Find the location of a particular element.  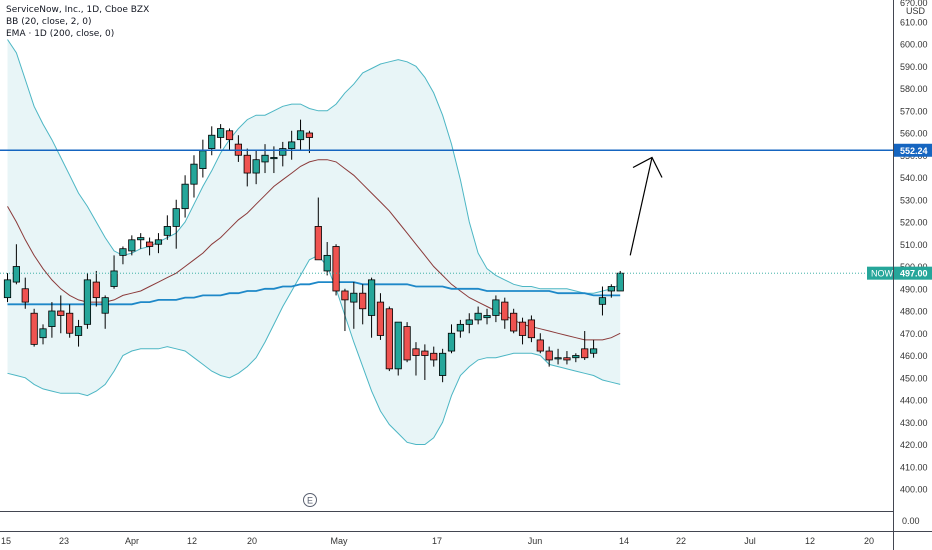

price-tick-label: 430.00 is located at coordinates (914, 423).